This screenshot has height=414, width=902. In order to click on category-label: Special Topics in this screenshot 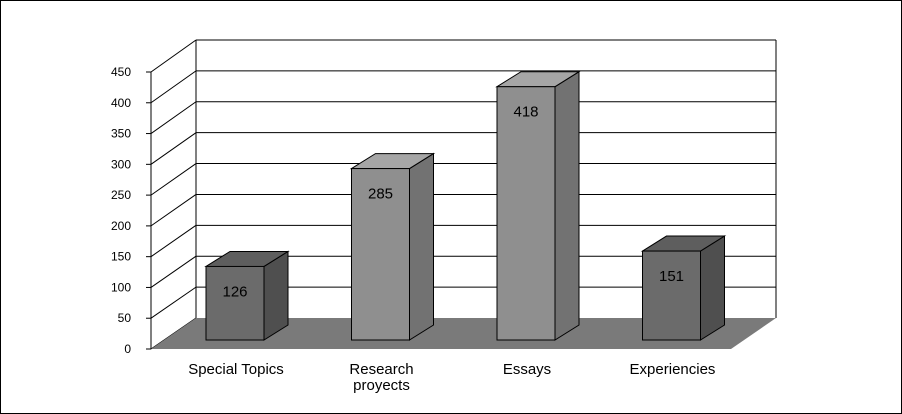, I will do `click(236, 369)`.